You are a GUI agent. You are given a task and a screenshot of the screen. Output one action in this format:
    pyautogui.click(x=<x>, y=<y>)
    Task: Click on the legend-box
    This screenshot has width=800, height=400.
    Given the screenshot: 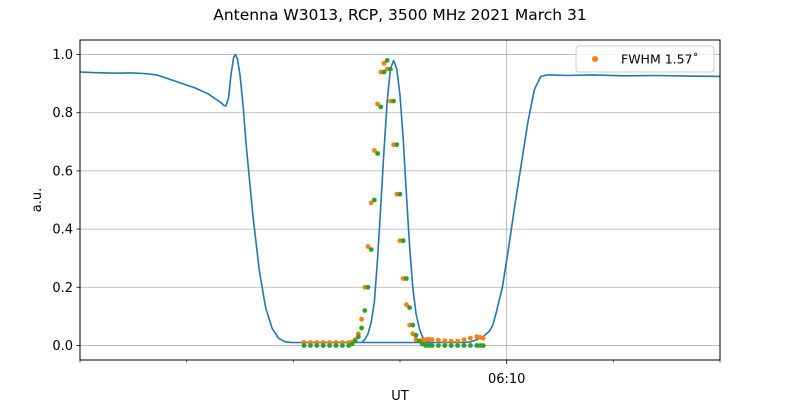 What is the action you would take?
    pyautogui.click(x=645, y=59)
    